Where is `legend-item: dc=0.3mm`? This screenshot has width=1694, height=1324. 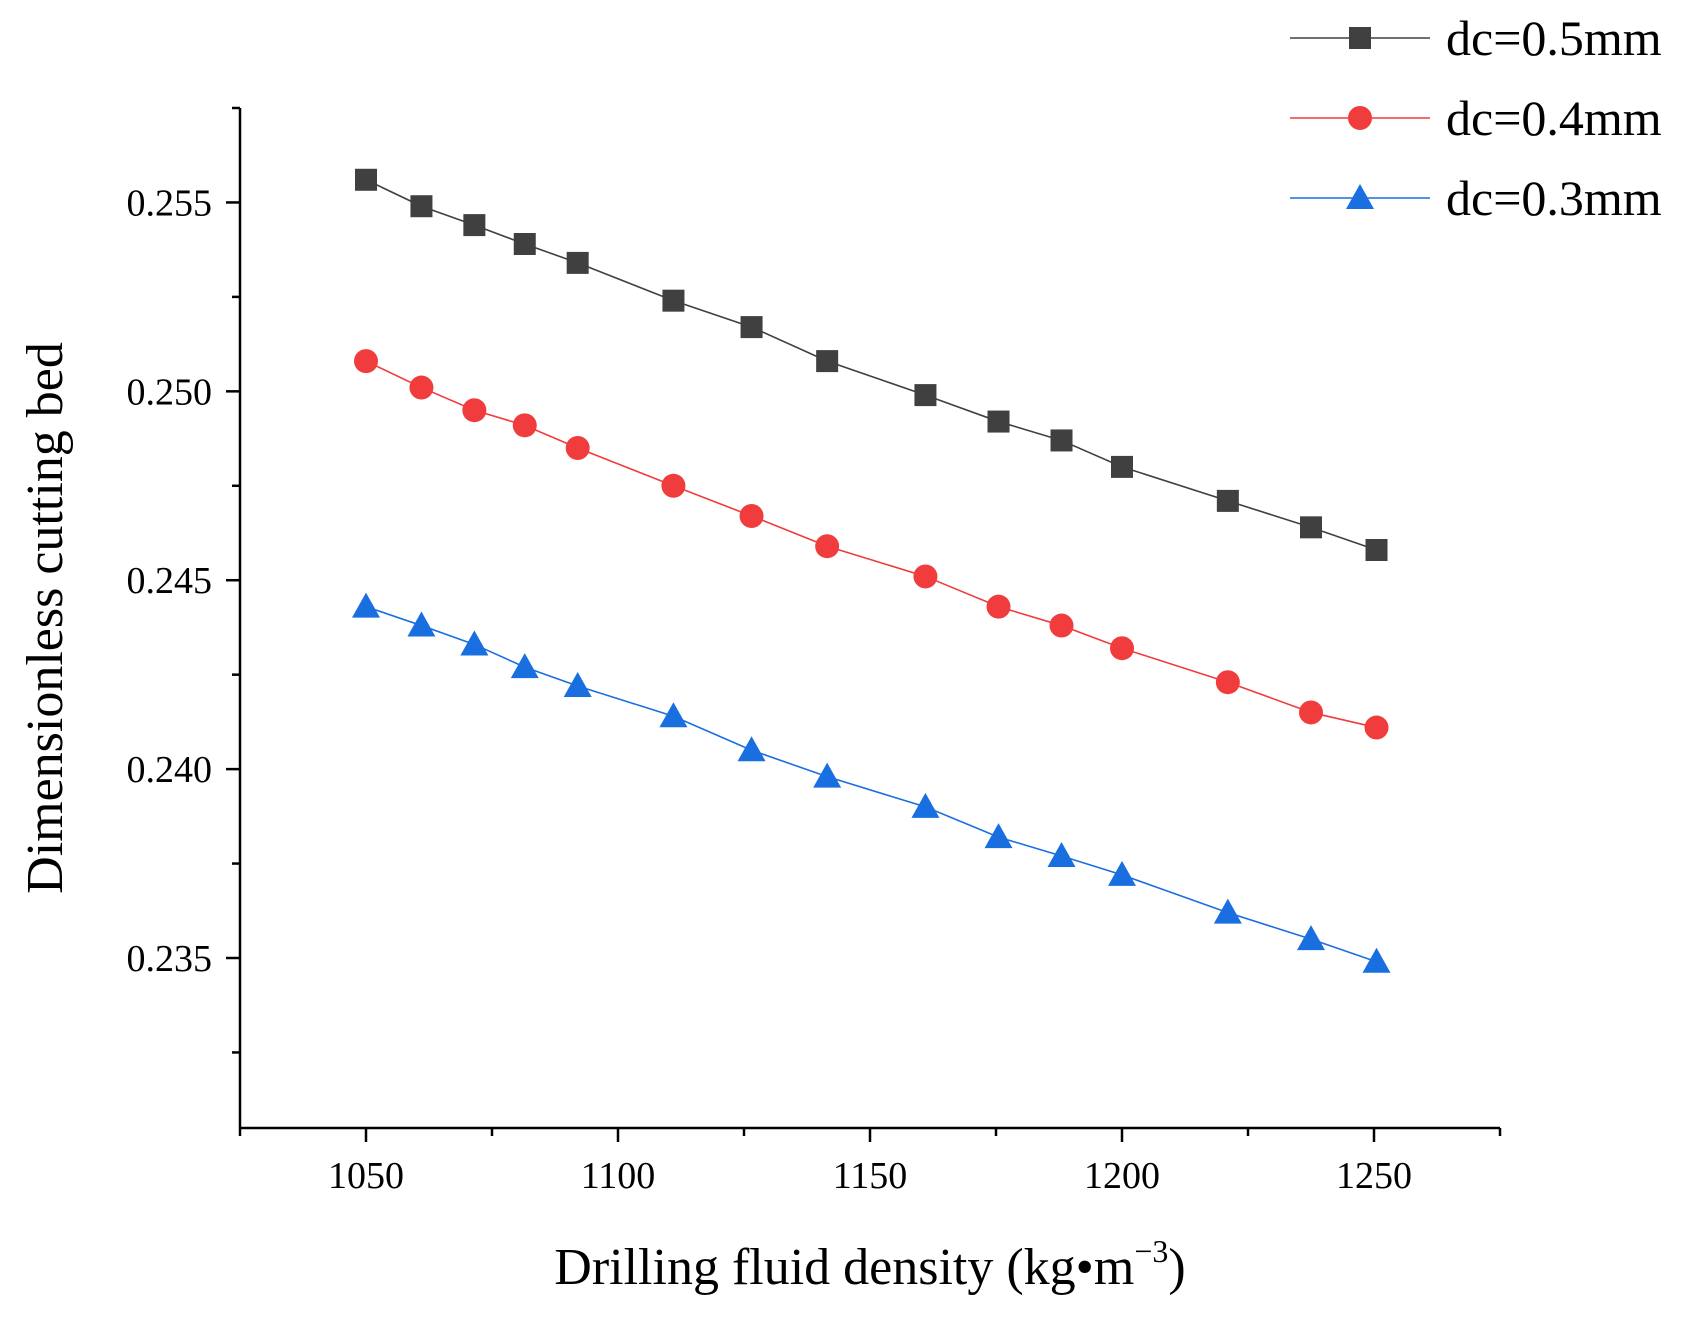
legend-item: dc=0.3mm is located at coordinates (1476, 198).